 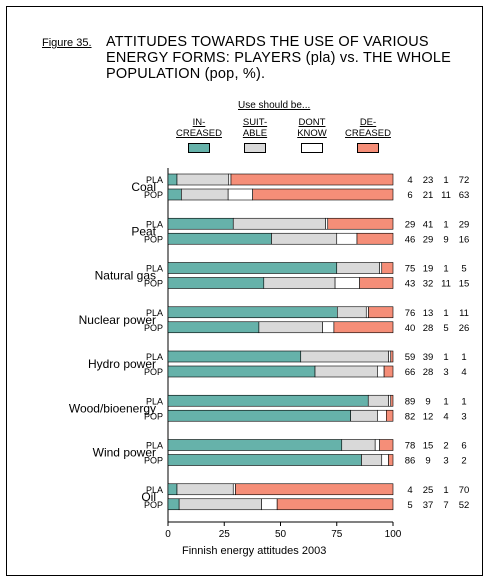 I want to click on legend-label-decreased: DE- CREASED, so click(x=368, y=128).